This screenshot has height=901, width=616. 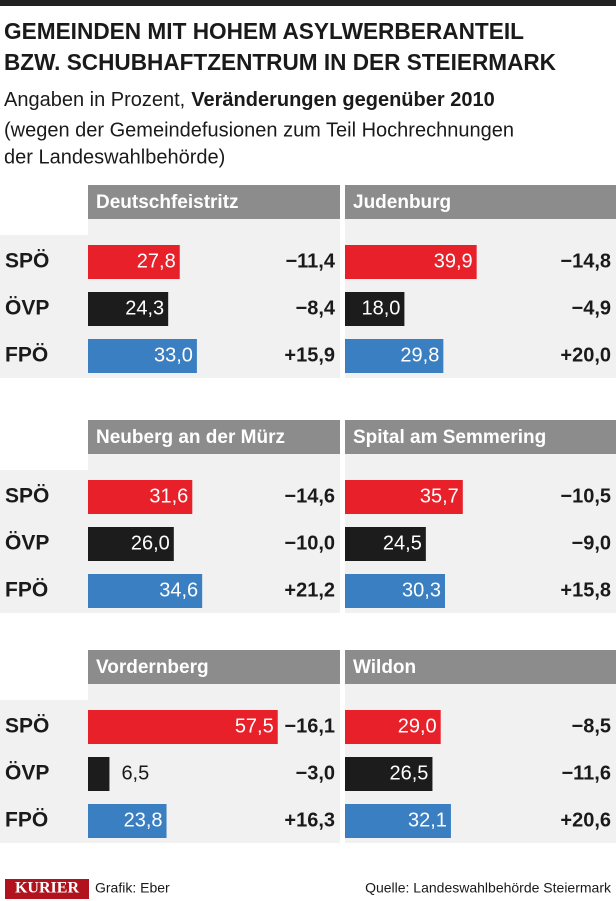 What do you see at coordinates (316, 308) in the screenshot?
I see `change-label: −8,4` at bounding box center [316, 308].